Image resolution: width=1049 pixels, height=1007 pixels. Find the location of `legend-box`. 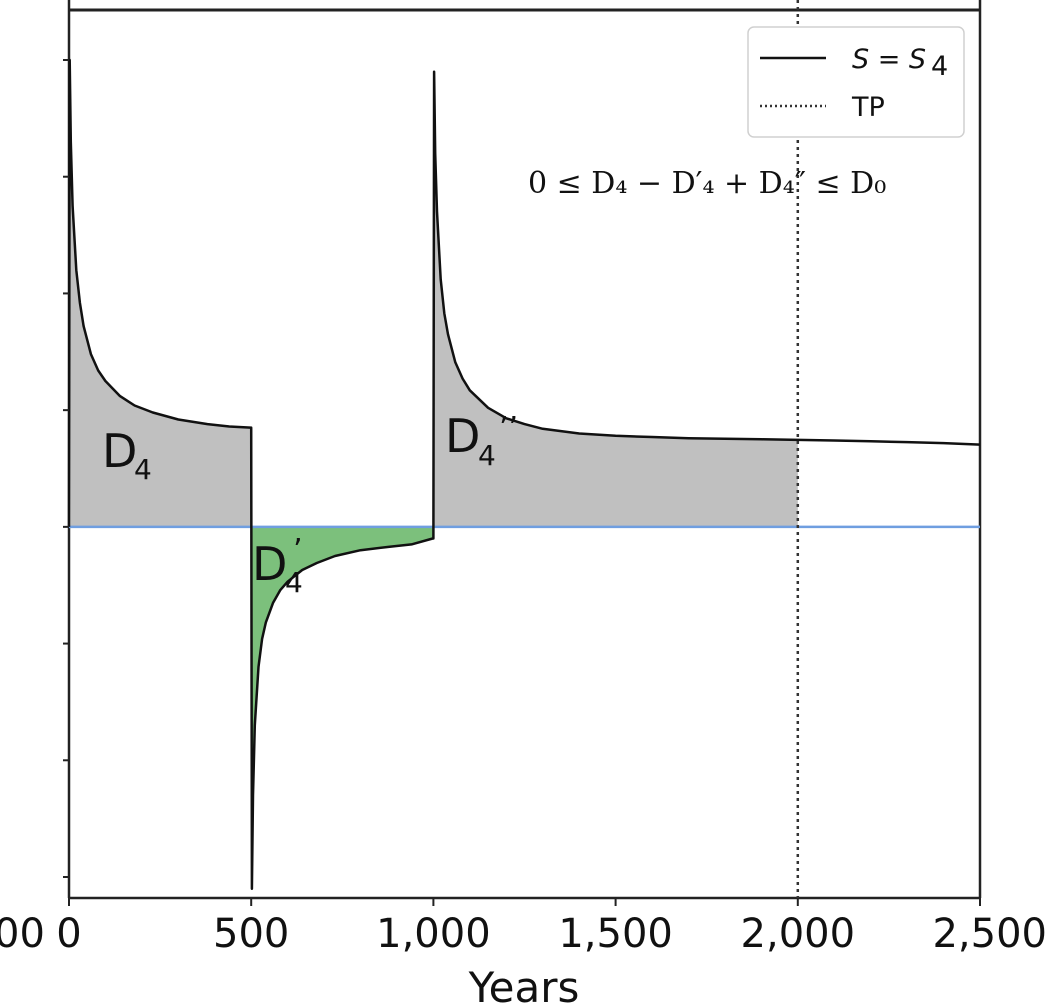

legend-box is located at coordinates (856, 82).